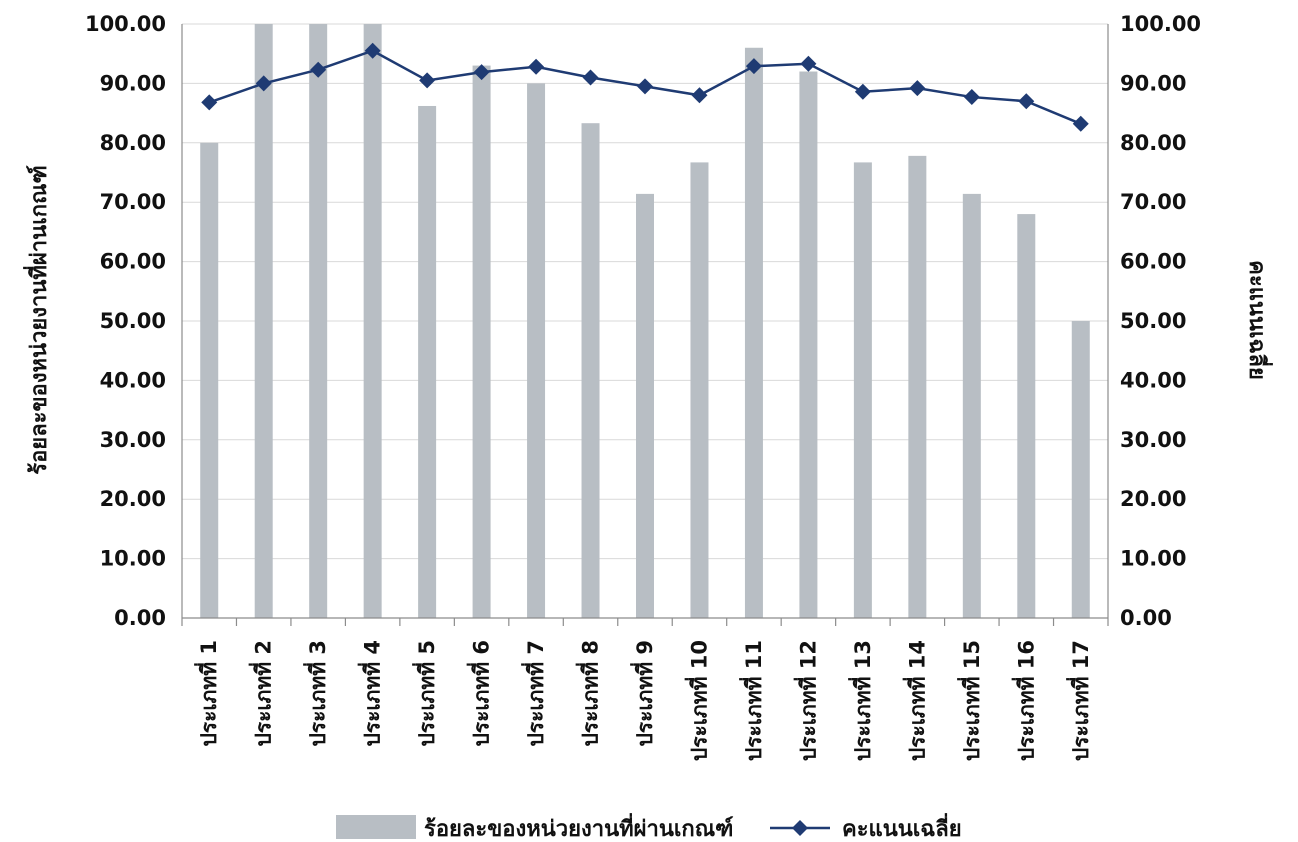 This screenshot has height=842, width=1298. Describe the element at coordinates (800, 828) in the screenshot. I see `legend-line-marker` at that location.